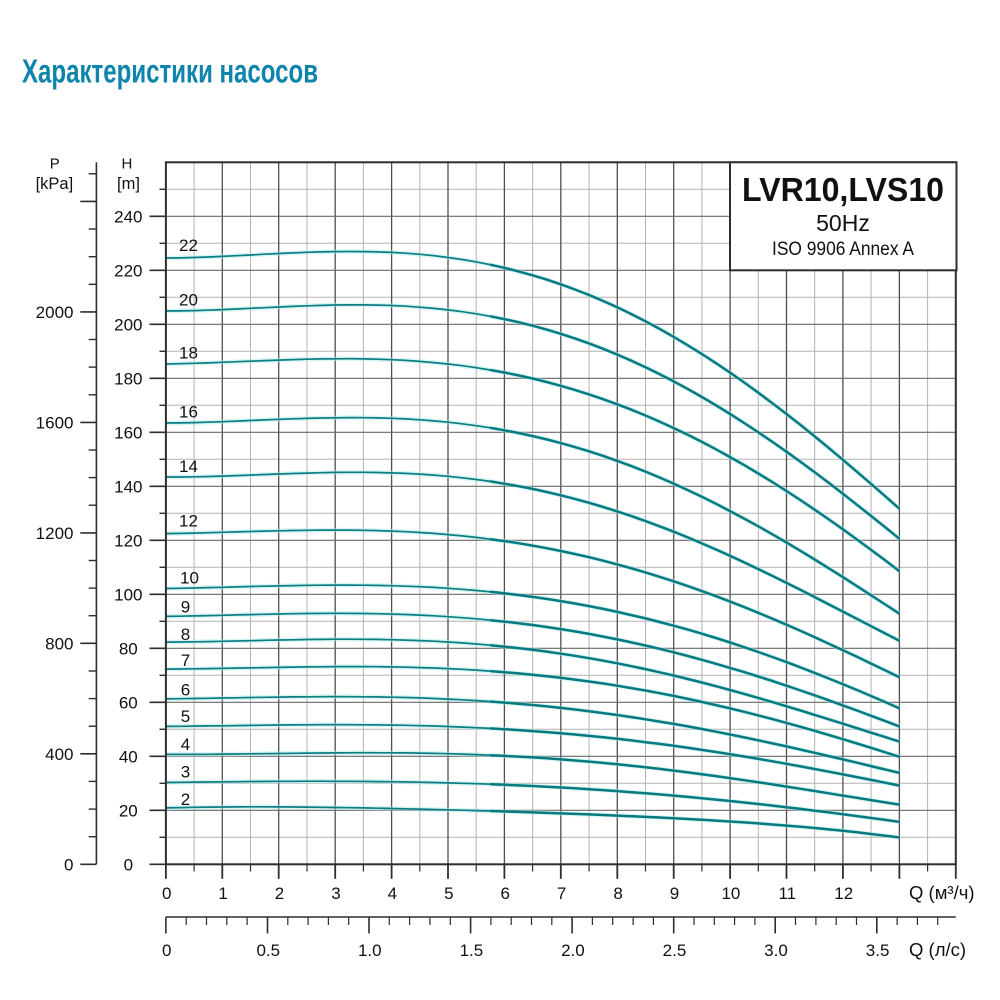 The image size is (1000, 1000). I want to click on svg-text: 160, so click(128, 433).